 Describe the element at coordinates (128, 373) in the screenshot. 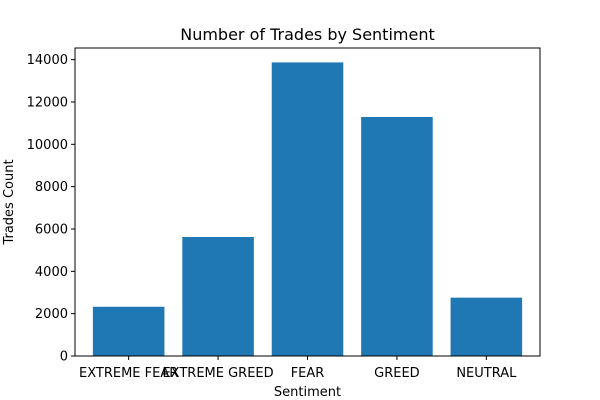

I see `x-tick-label: EXTREME FEAR` at that location.